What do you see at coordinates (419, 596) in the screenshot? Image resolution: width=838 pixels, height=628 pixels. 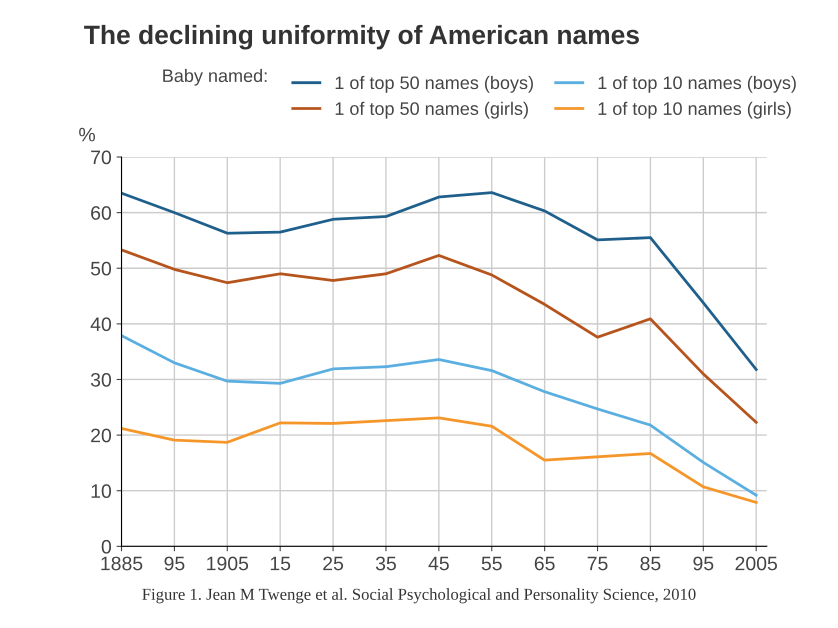 I see `caption: Figure 1. Jean M Twenge et al. Social Psychological and Personality Science, 2010` at bounding box center [419, 596].